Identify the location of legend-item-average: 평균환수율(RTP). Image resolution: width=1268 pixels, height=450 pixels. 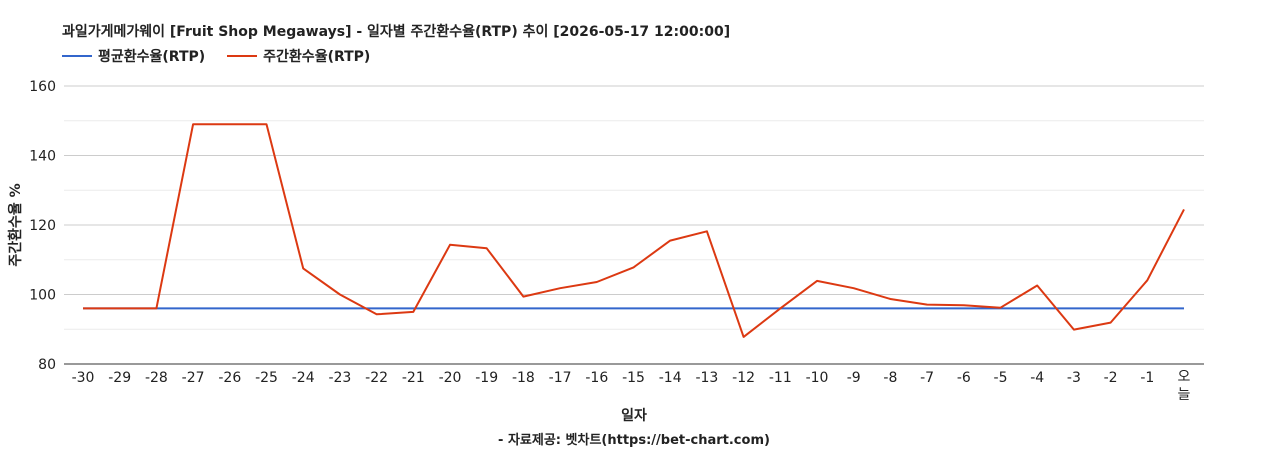
(133, 56).